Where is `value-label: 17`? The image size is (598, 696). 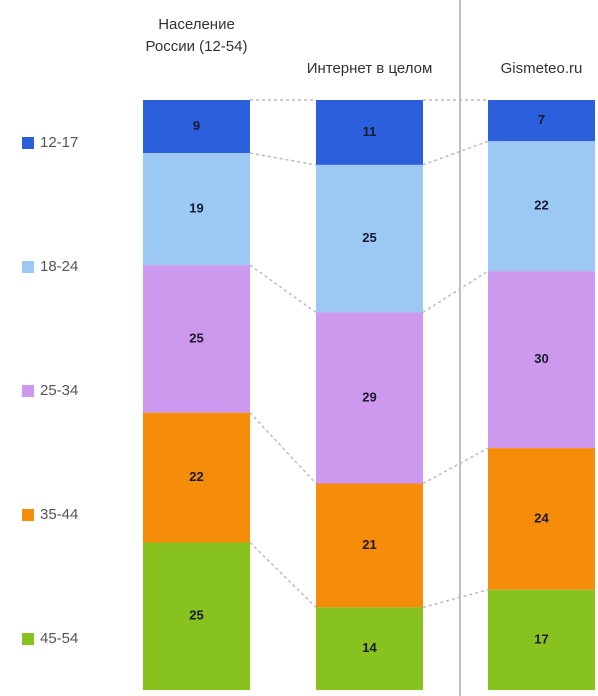 value-label: 17 is located at coordinates (541, 638).